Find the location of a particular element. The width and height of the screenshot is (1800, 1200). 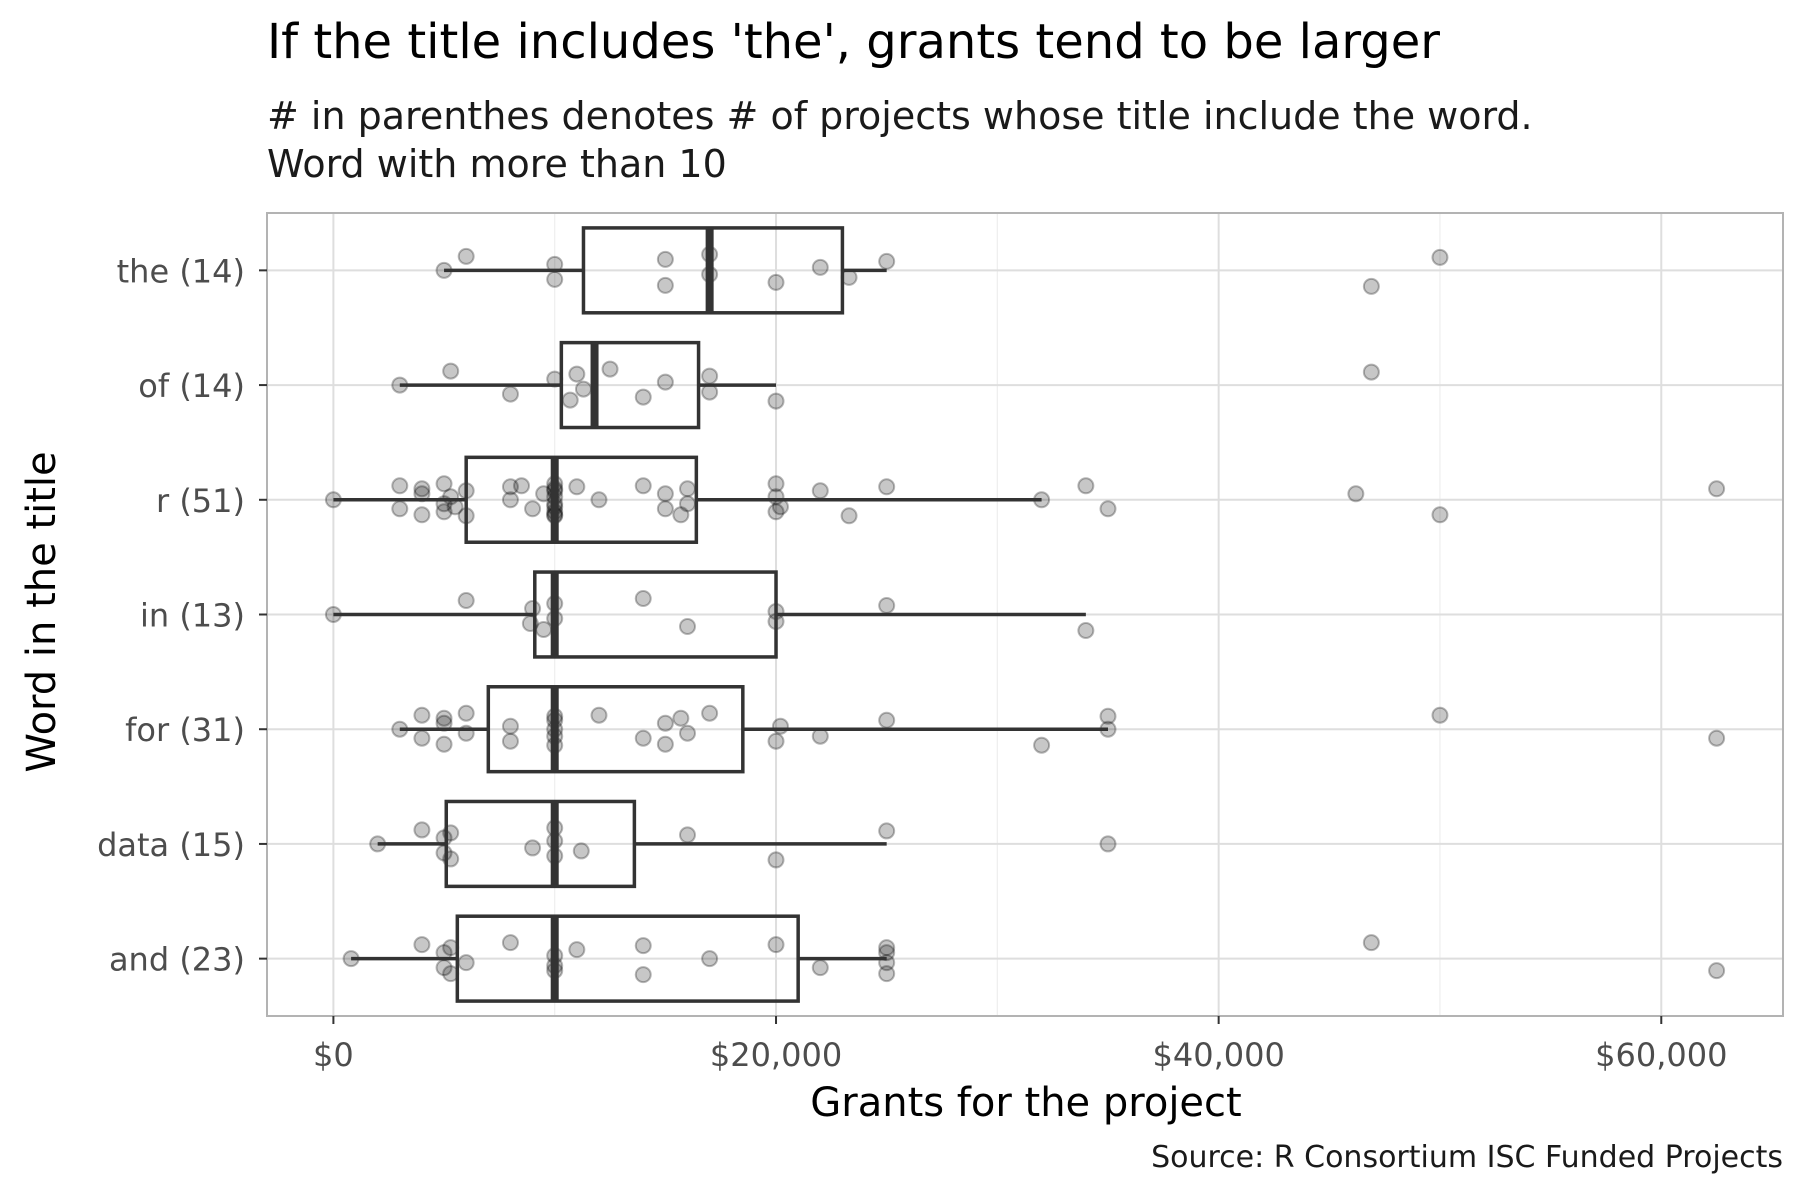

y-tick-label: r (51) is located at coordinates (200, 501).